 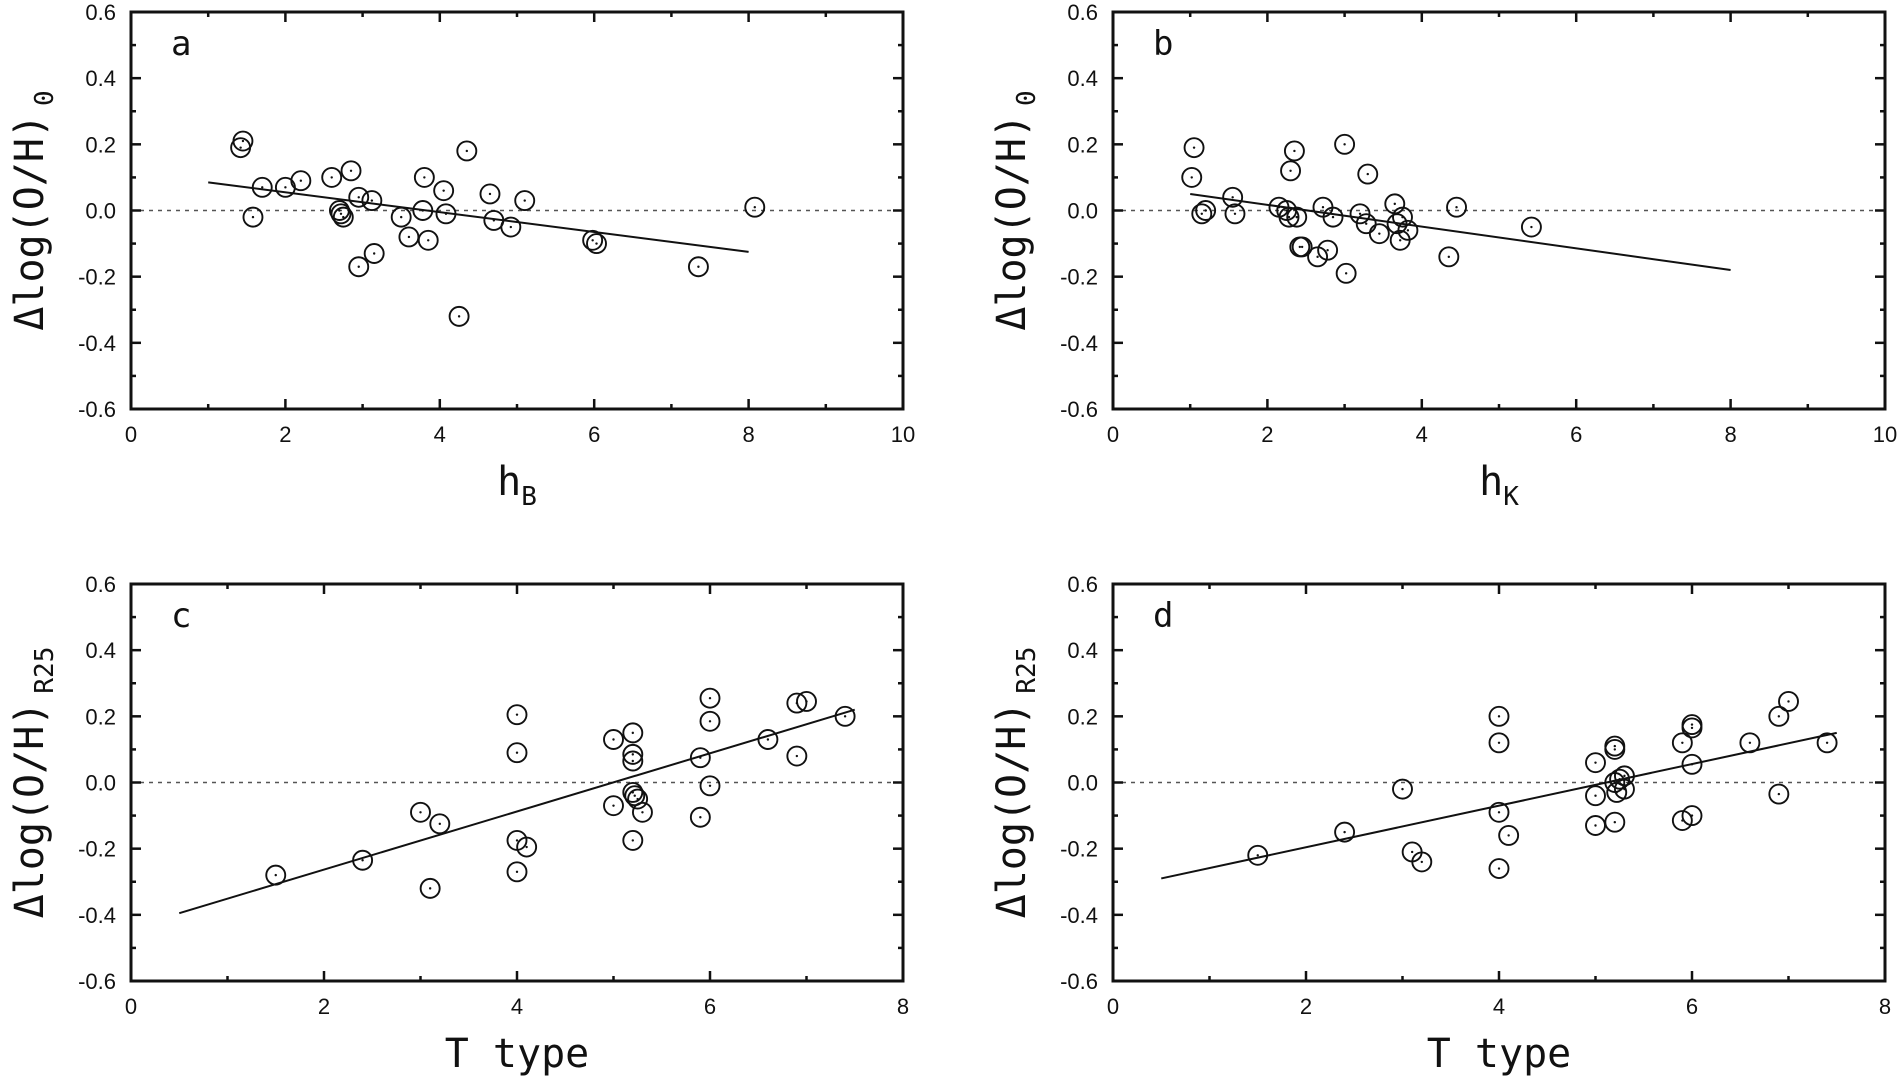 What do you see at coordinates (1082, 144) in the screenshot?
I see `y-tick-label: 0.2` at bounding box center [1082, 144].